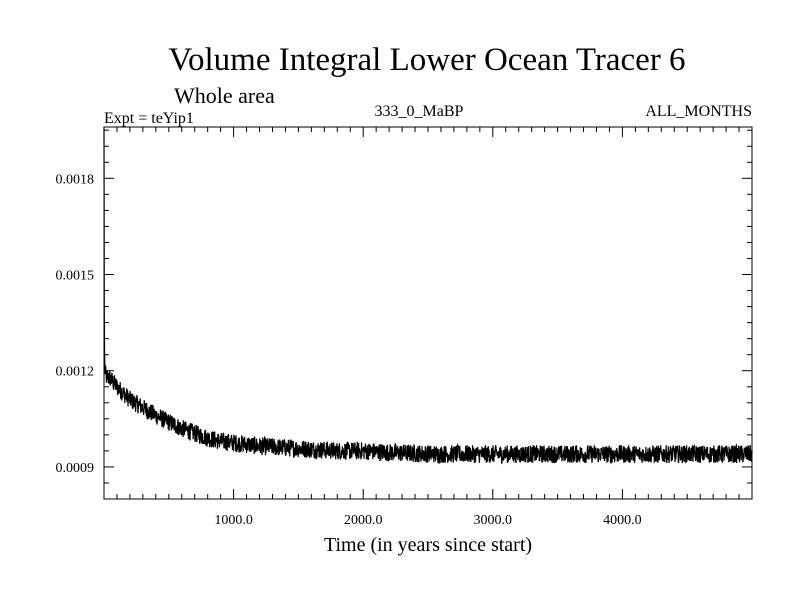 The height and width of the screenshot is (600, 800). What do you see at coordinates (419, 111) in the screenshot?
I see `period-label: 333_0_MaBP` at bounding box center [419, 111].